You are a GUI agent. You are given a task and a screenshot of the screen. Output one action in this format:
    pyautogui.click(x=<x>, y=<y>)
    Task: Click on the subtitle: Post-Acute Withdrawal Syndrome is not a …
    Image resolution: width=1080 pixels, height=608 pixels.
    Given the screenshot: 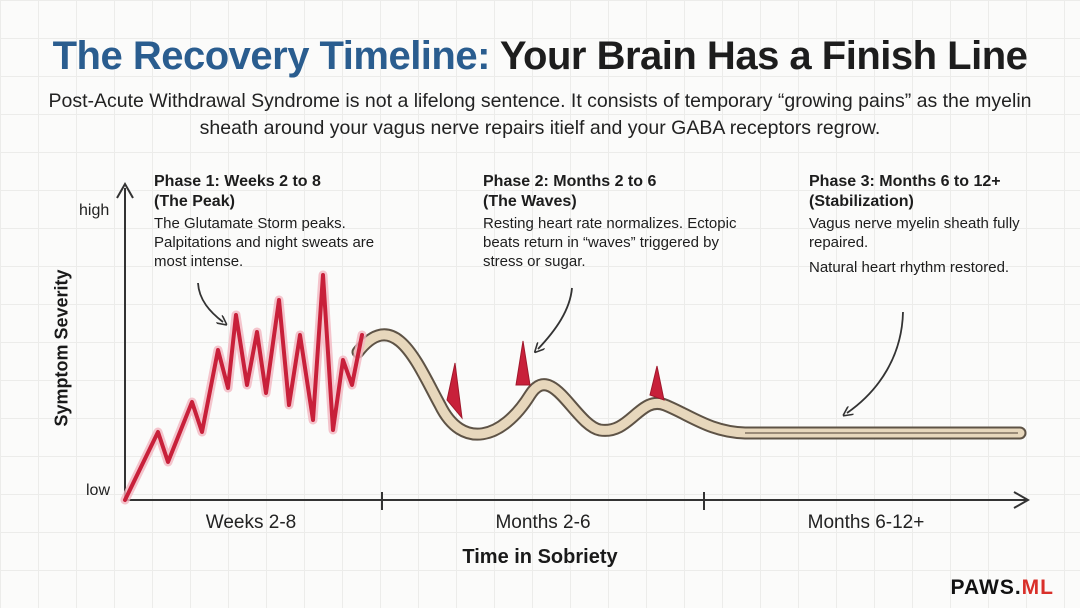 What is the action you would take?
    pyautogui.click(x=540, y=114)
    